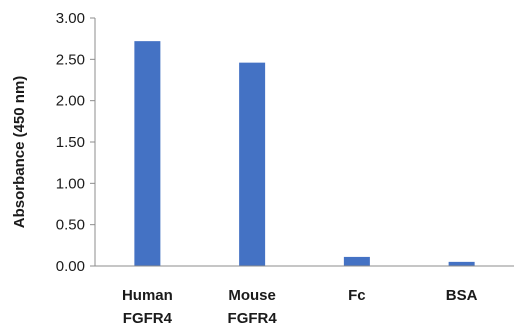  I want to click on y-tick-label: 2.00, so click(70, 101).